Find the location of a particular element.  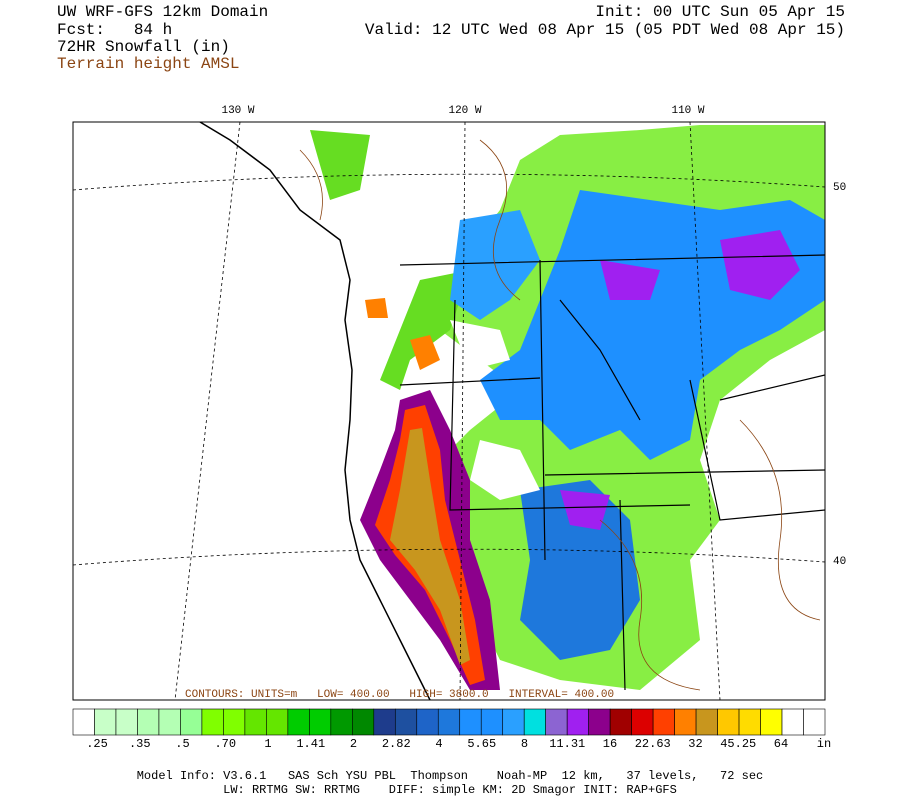

latitude-label: 40 is located at coordinates (839, 562).